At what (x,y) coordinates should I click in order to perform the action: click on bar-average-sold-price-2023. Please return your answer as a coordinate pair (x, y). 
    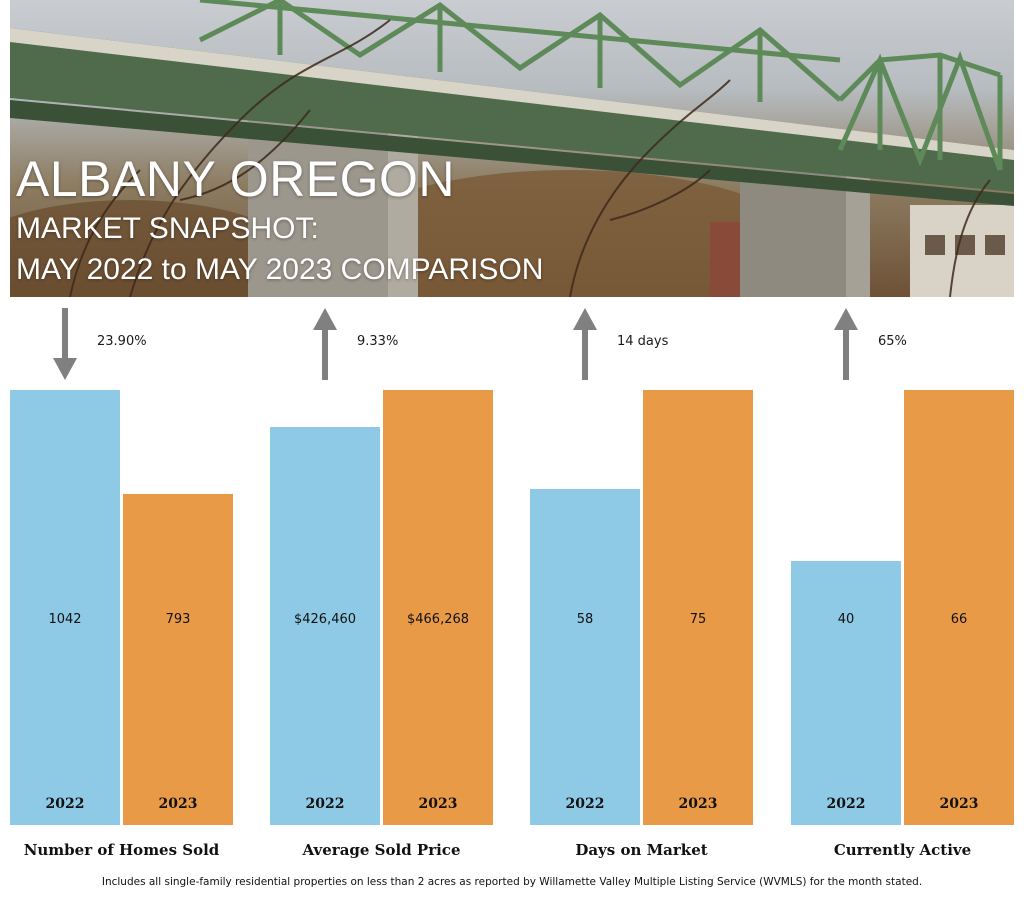
    Looking at the image, I should click on (438, 607).